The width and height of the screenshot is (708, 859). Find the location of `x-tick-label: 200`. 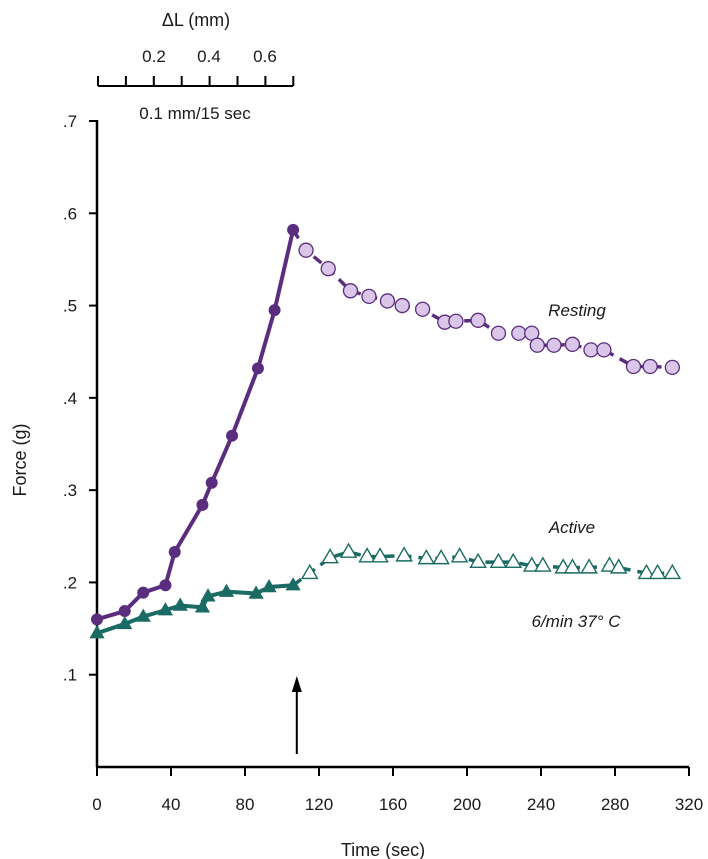

x-tick-label: 200 is located at coordinates (467, 804).